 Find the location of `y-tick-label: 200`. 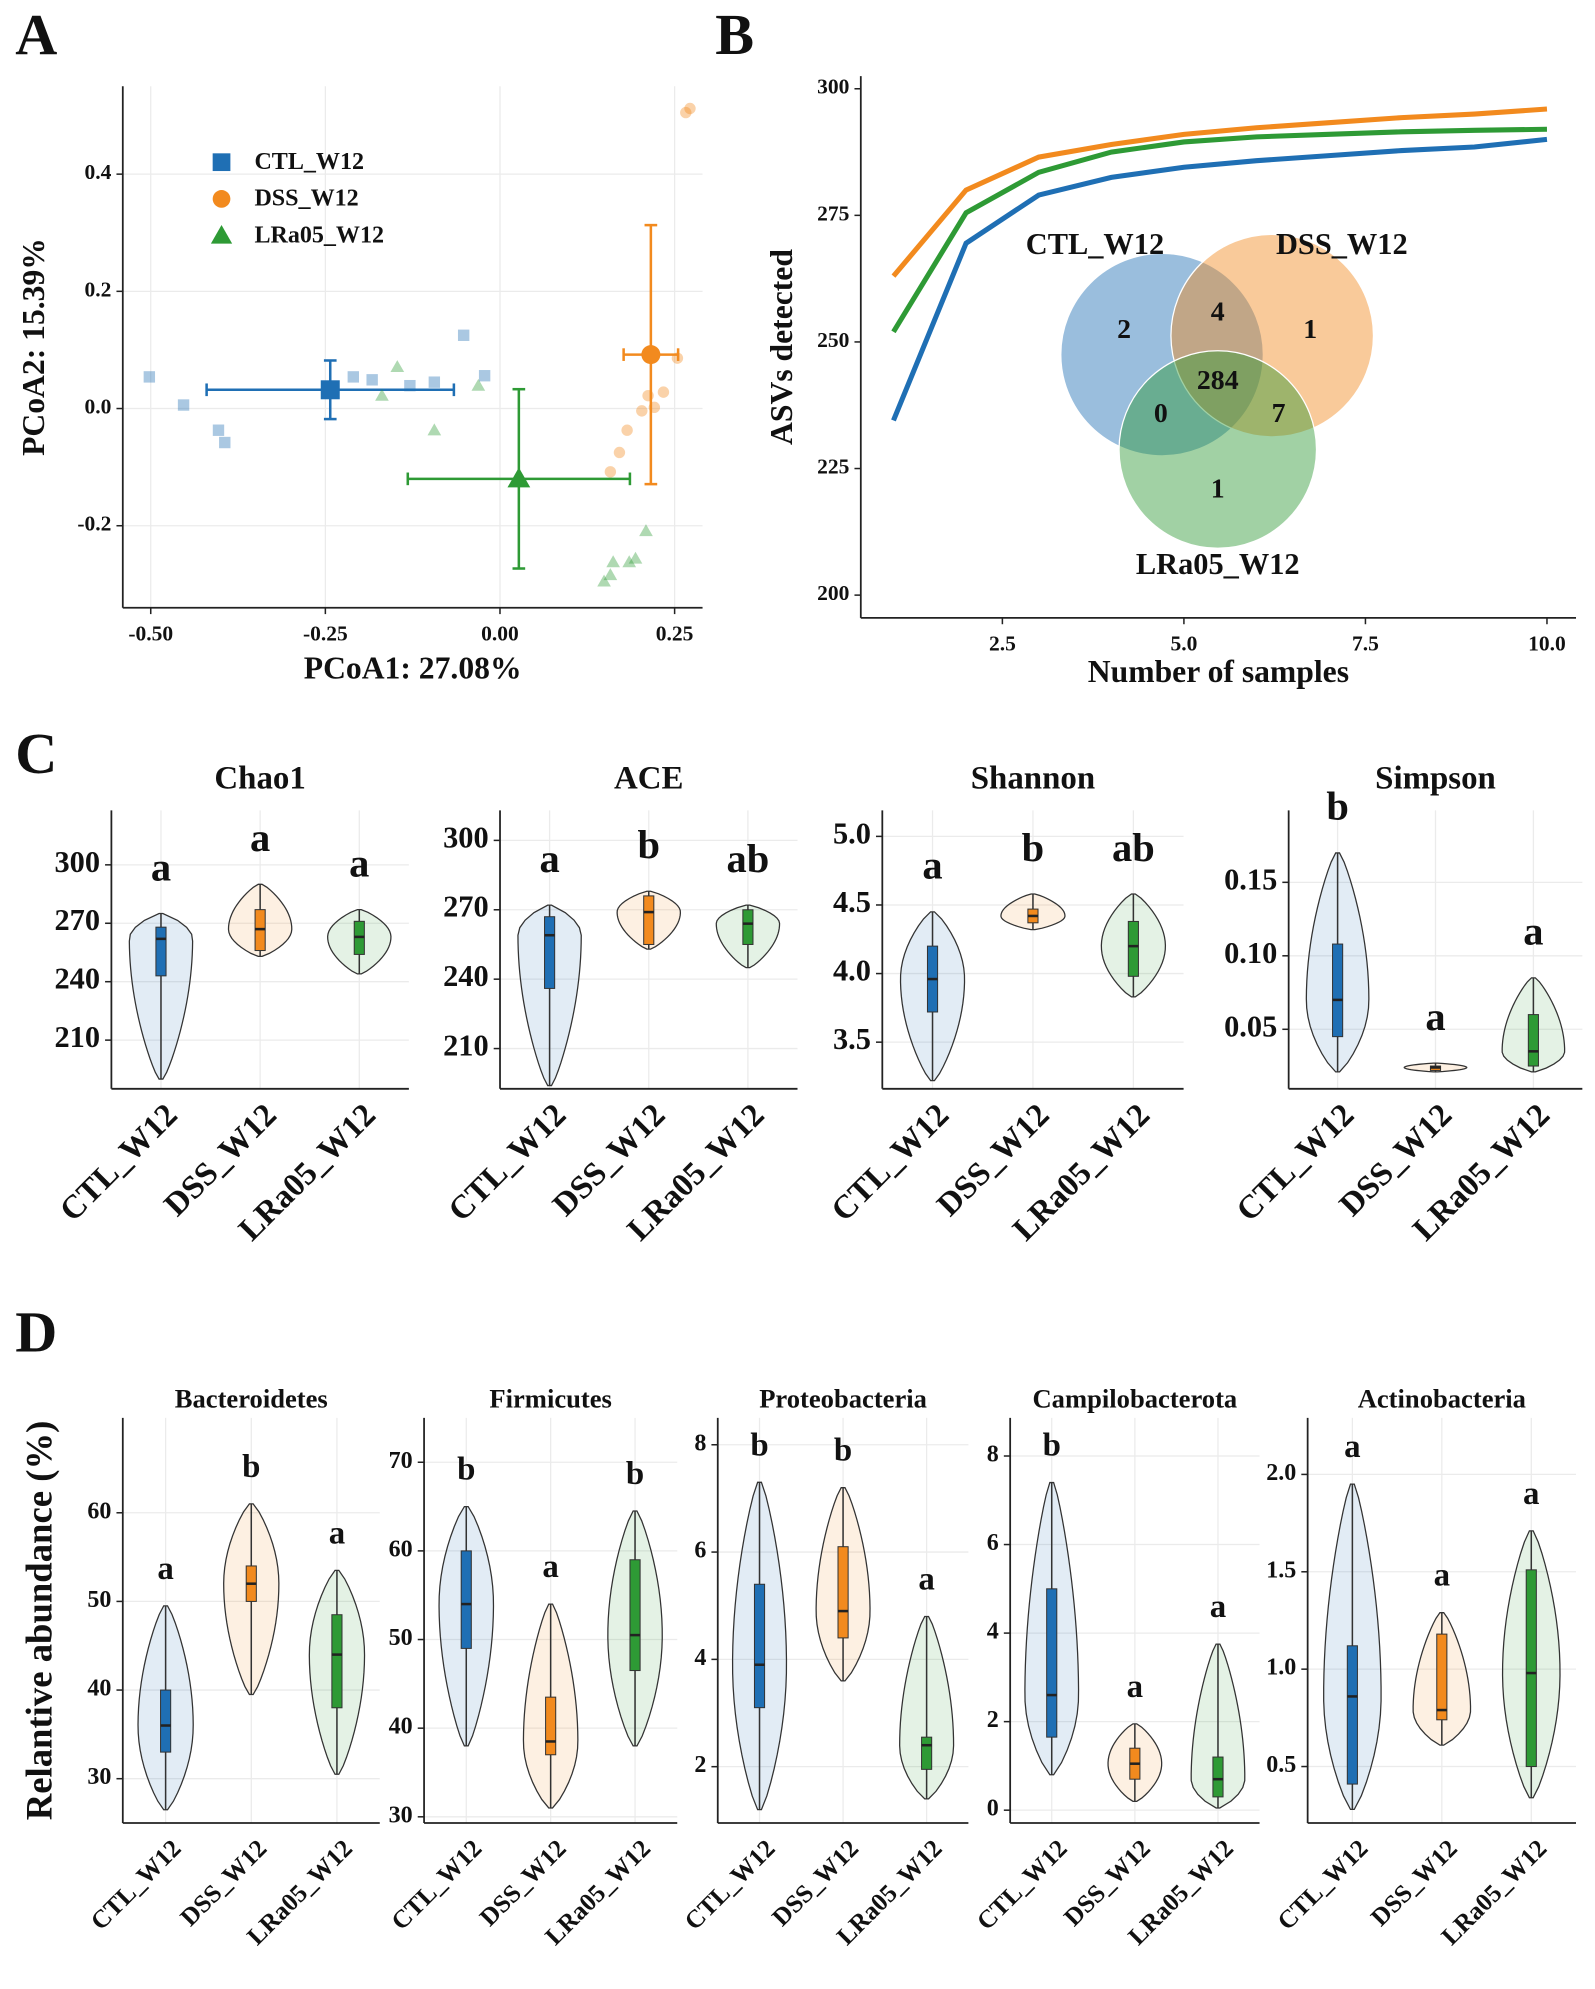

y-tick-label: 200 is located at coordinates (833, 593).